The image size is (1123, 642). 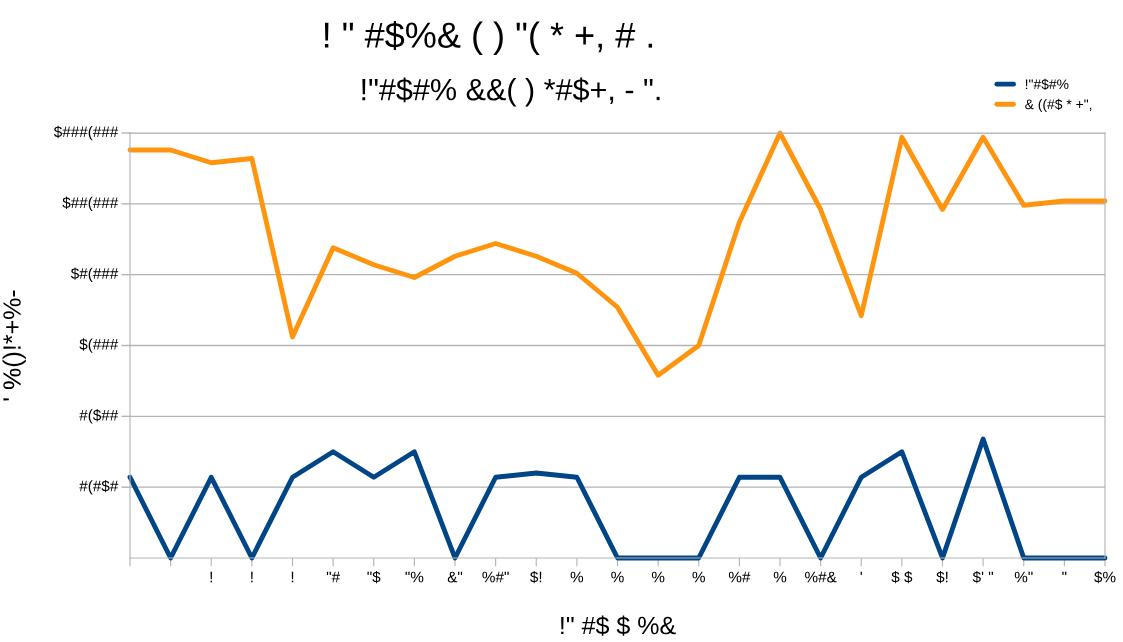 What do you see at coordinates (1105, 577) in the screenshot?
I see `x-tick-label: $%` at bounding box center [1105, 577].